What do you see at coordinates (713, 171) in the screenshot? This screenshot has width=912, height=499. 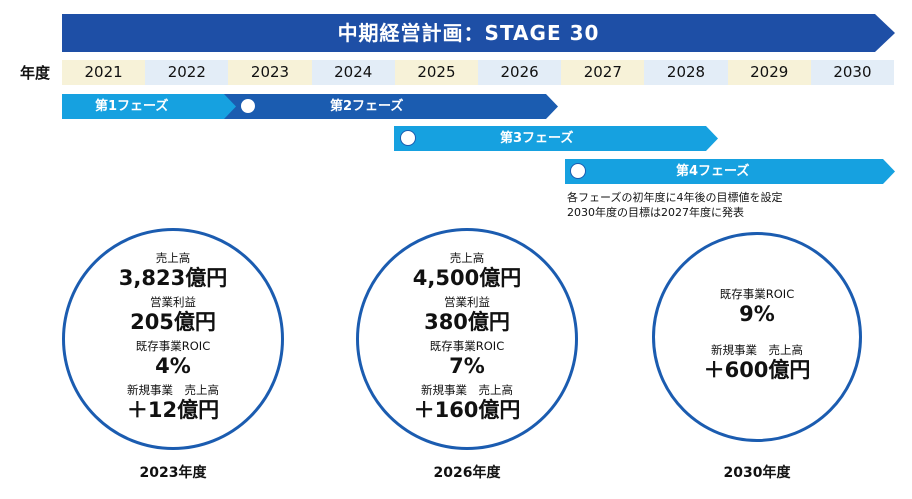 I see `phase-4-label: 第4フェーズ` at bounding box center [713, 171].